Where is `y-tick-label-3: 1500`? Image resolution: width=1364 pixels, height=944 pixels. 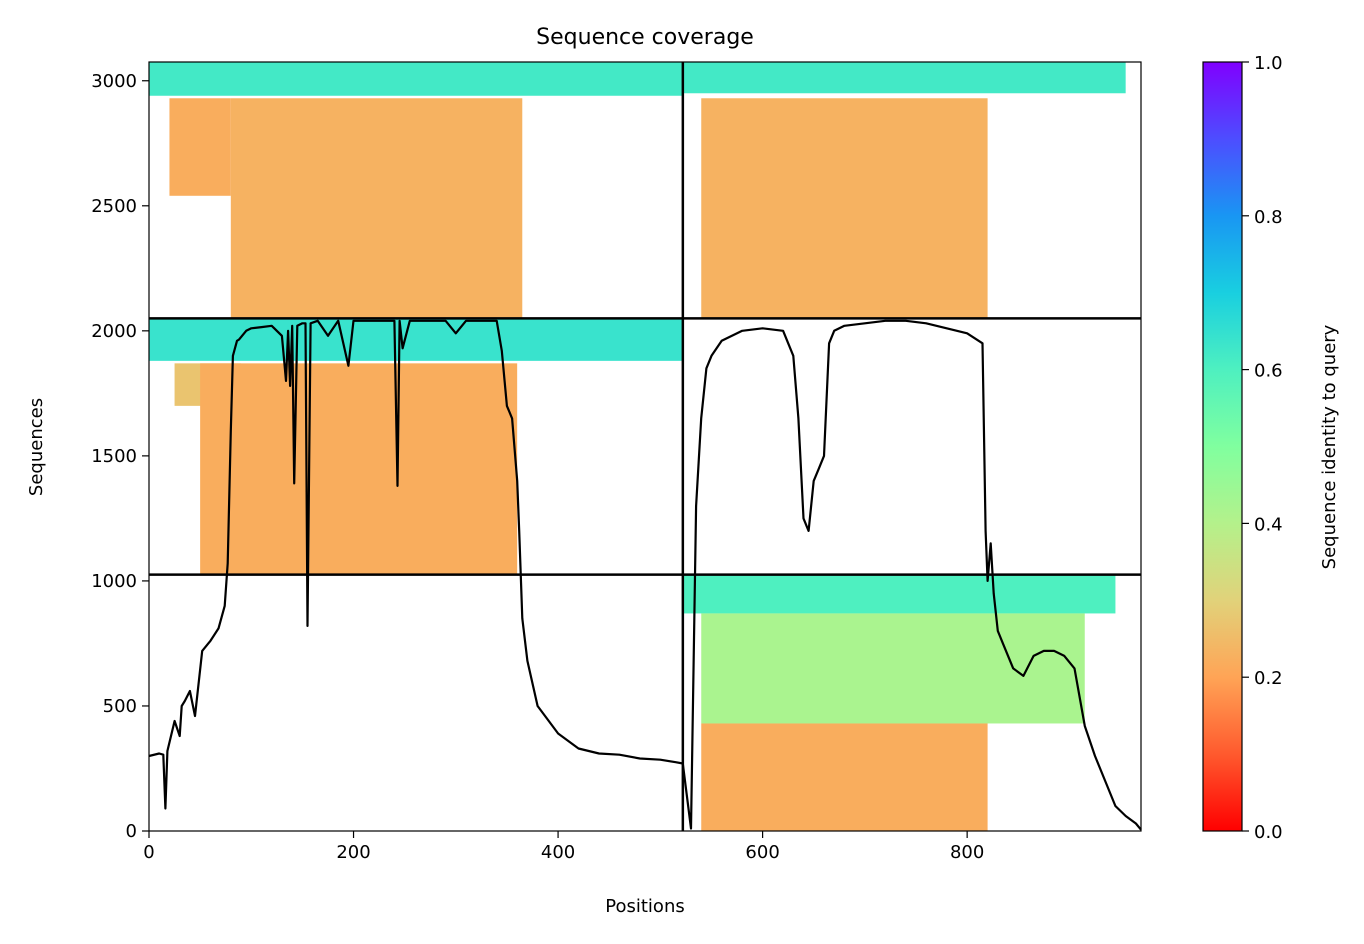 y-tick-label-3: 1500 is located at coordinates (114, 456).